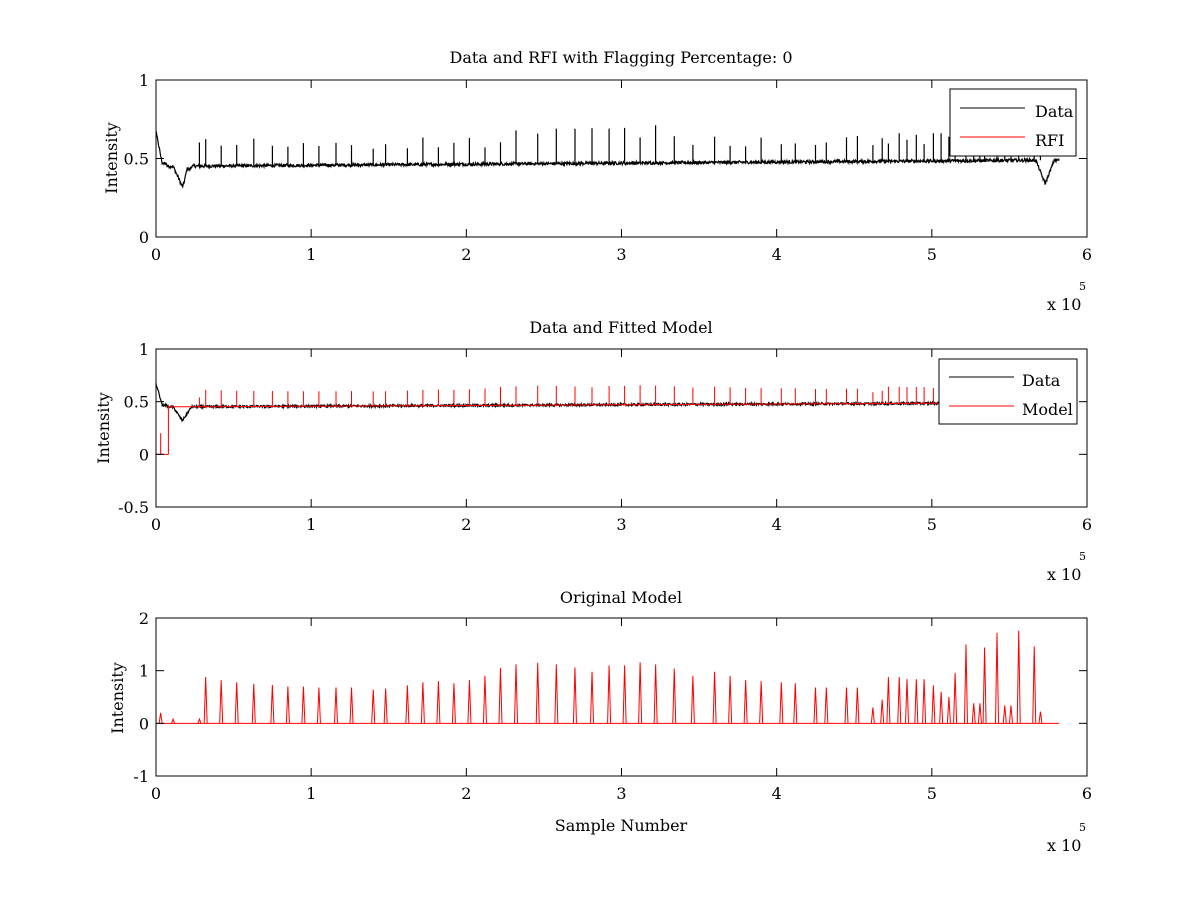 The height and width of the screenshot is (900, 1200). What do you see at coordinates (141, 776) in the screenshot?
I see `y-tick-label: -1` at bounding box center [141, 776].